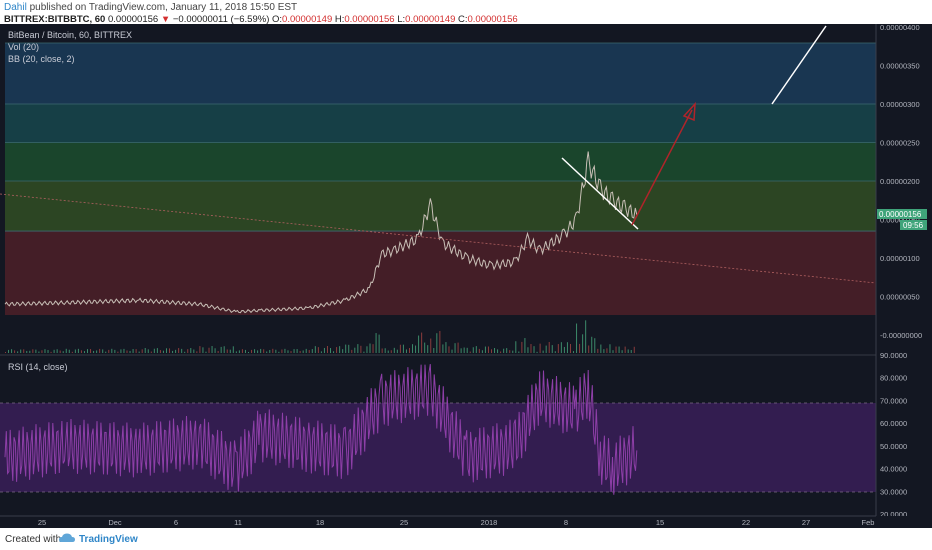  Describe the element at coordinates (689, 111) in the screenshot. I see `target-arrow-head` at that location.